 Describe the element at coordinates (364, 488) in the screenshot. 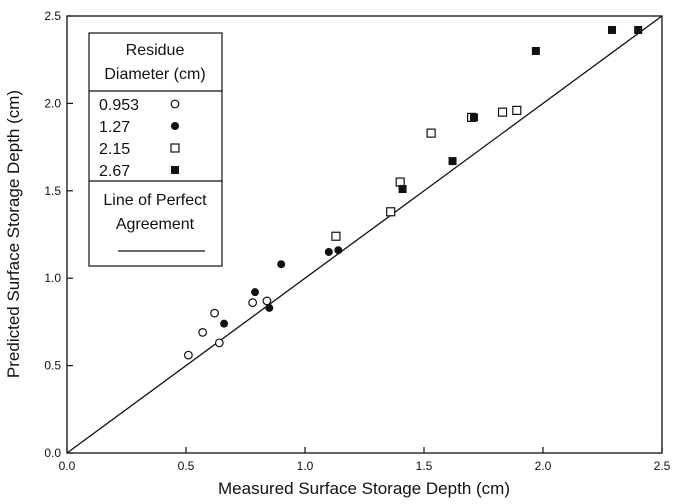

I see `x-axis-label: Measured Surface Storage Depth (cm)` at that location.